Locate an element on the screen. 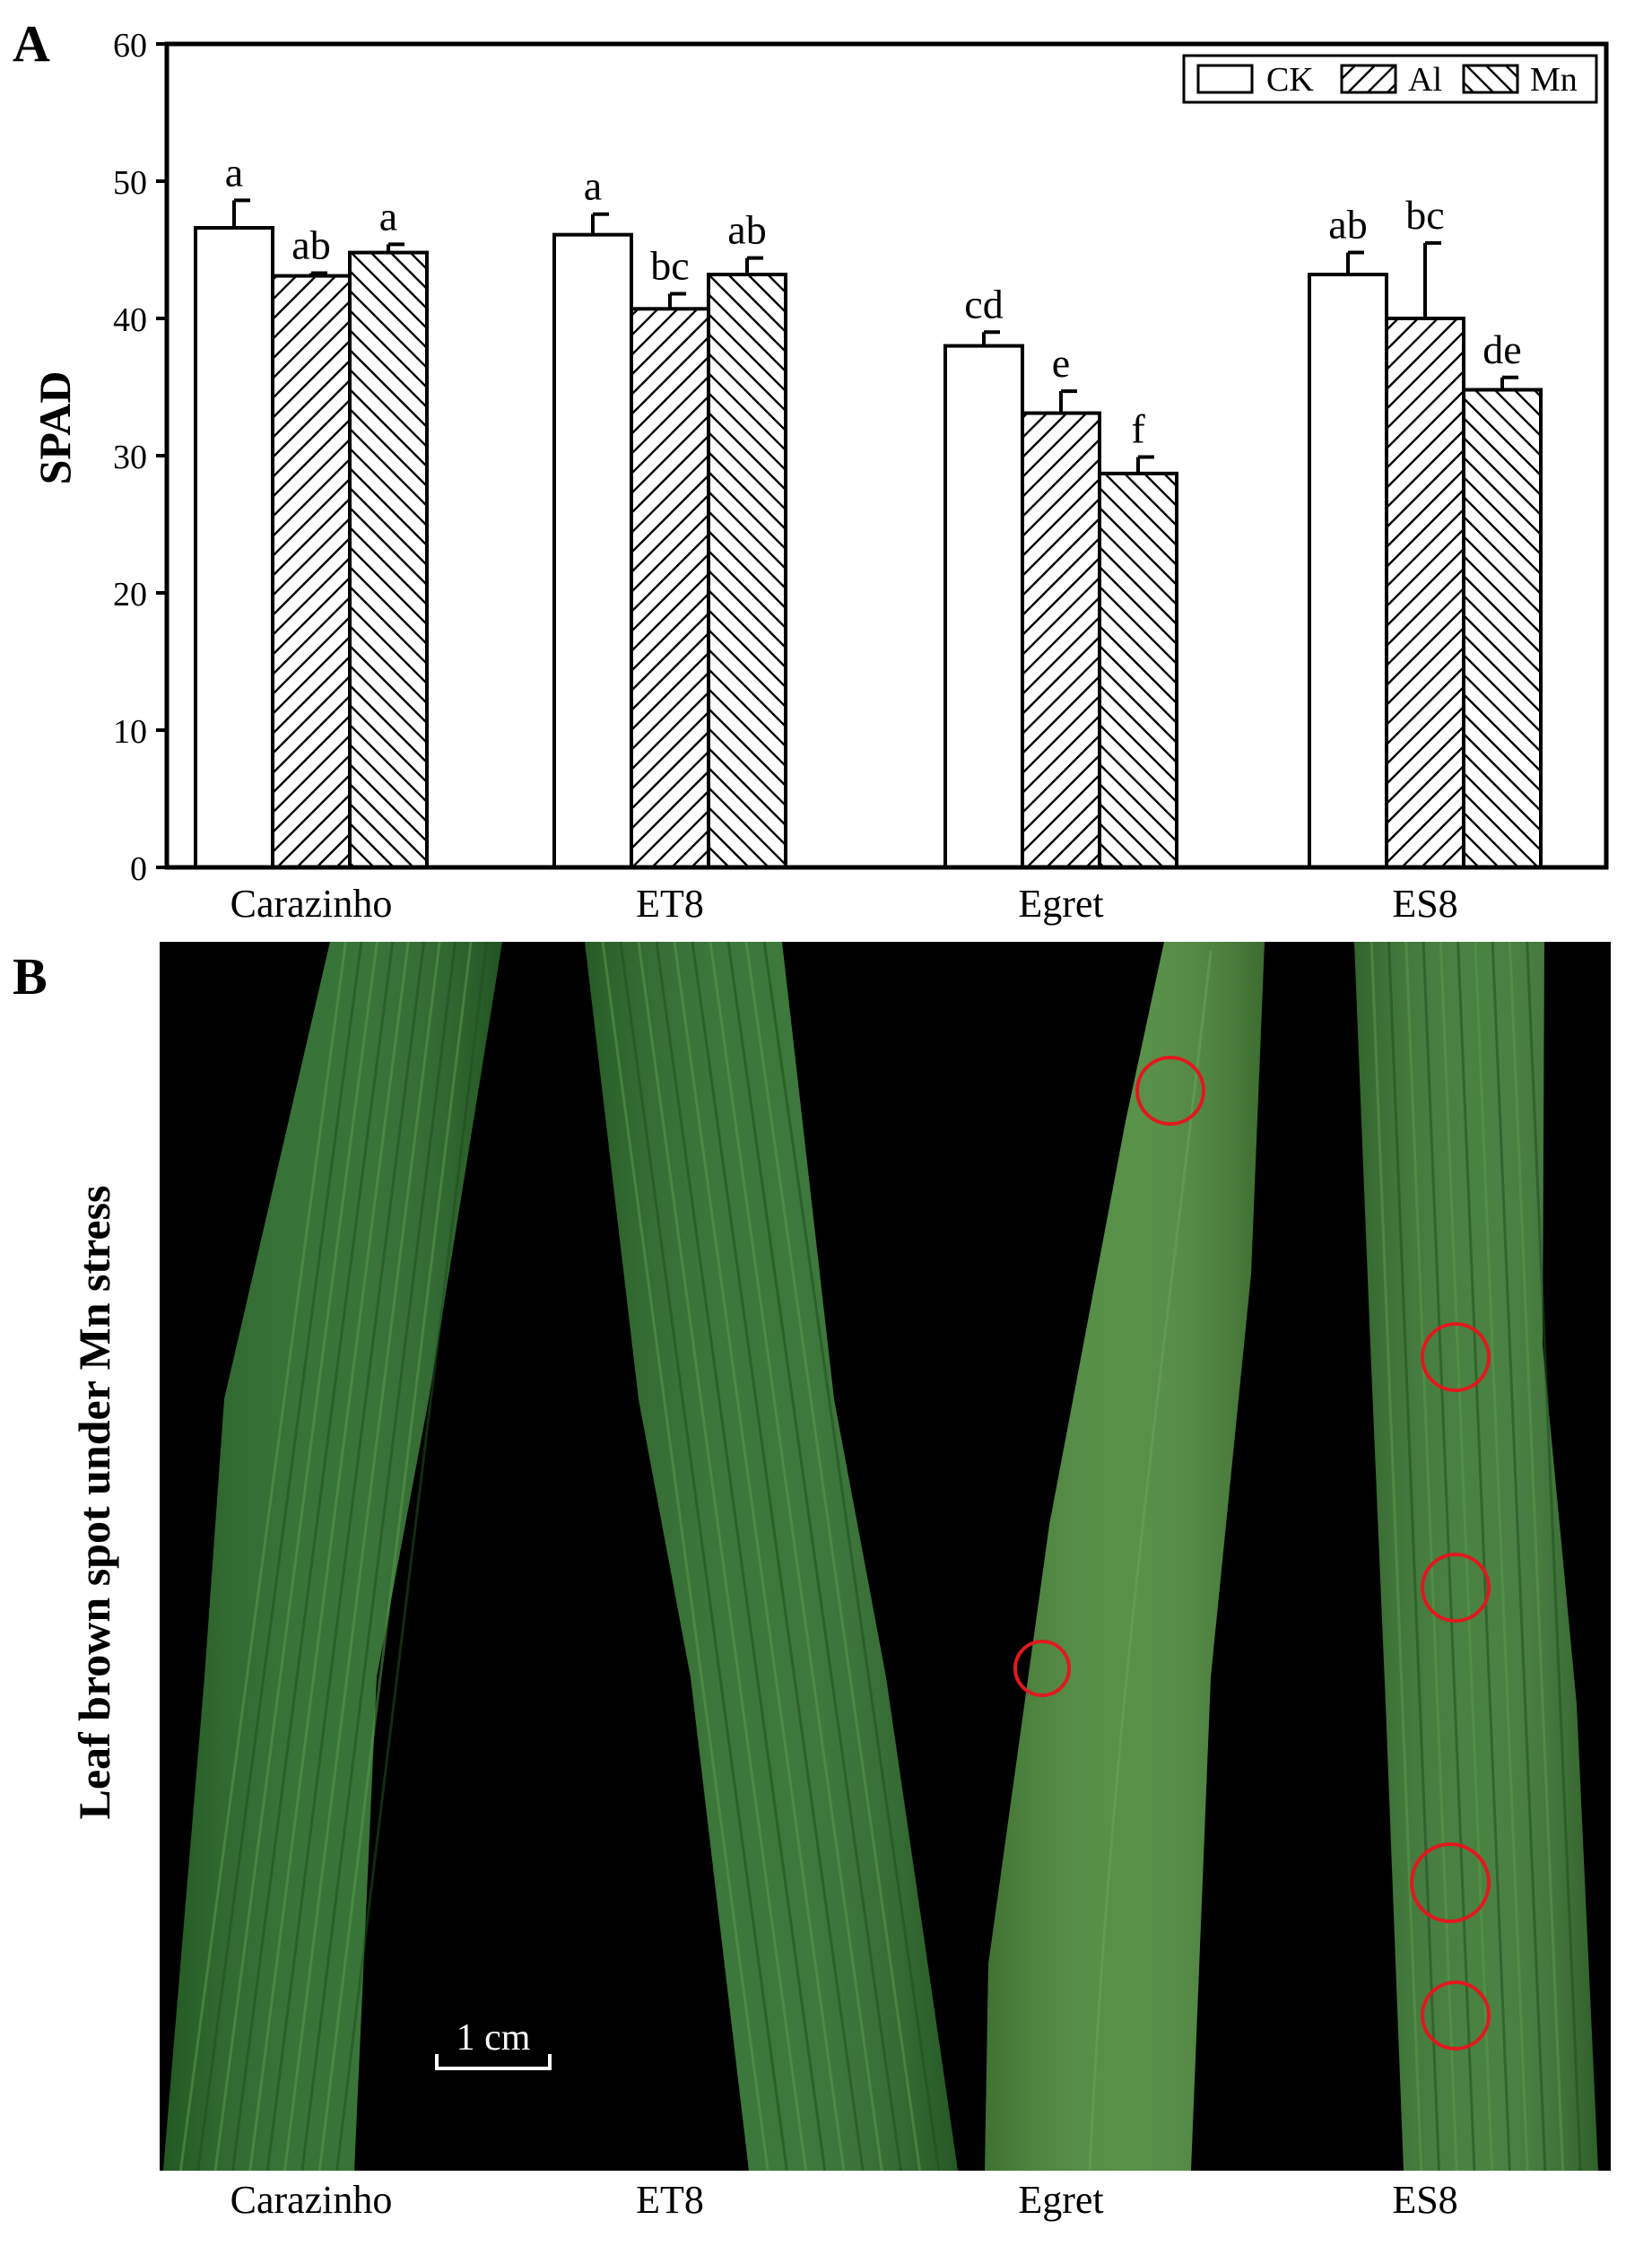 This screenshot has height=2255, width=1652. scale-bar: 1 cm is located at coordinates (493, 2043).